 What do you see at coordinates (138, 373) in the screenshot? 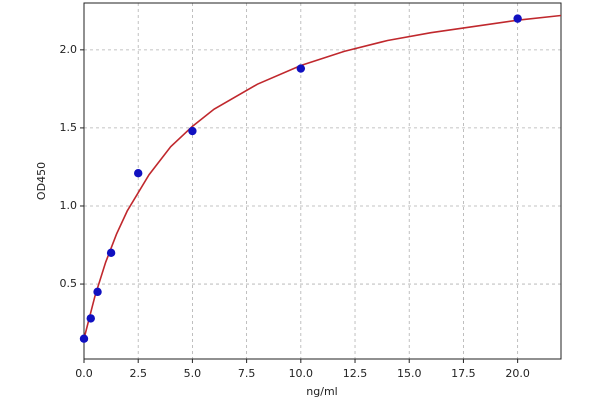
I see `x-tick-label: 2.5` at bounding box center [138, 373].